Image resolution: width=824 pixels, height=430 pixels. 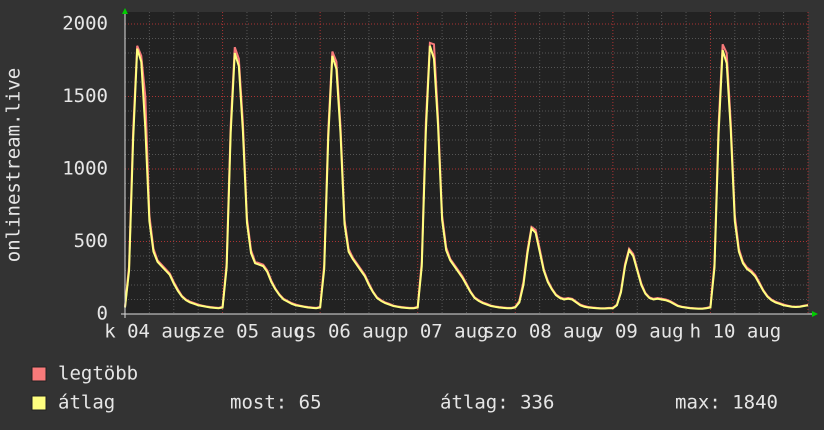 What do you see at coordinates (150, 332) in the screenshot?
I see `x-tick-label: k 04 aug` at bounding box center [150, 332].